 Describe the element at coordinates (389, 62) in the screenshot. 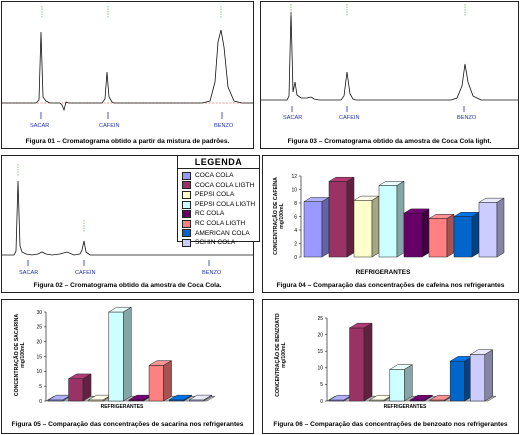

I see `chromatogram-03: SACAR CAFEIN BENZO` at that location.